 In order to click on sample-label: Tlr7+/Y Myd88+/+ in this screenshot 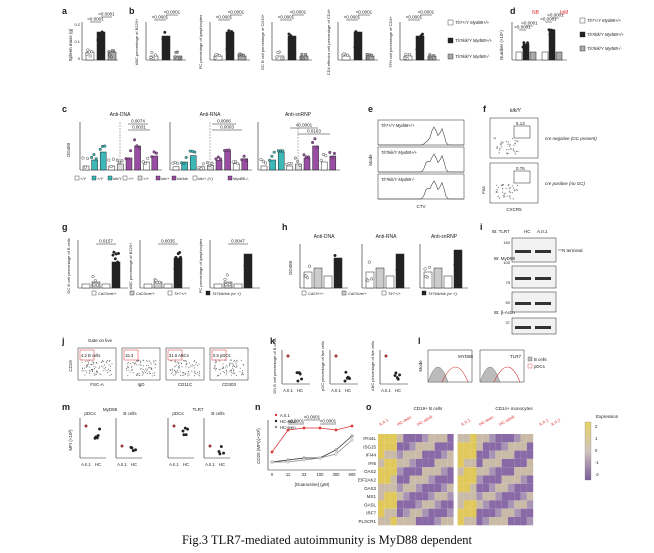, I will do `click(398, 125)`.